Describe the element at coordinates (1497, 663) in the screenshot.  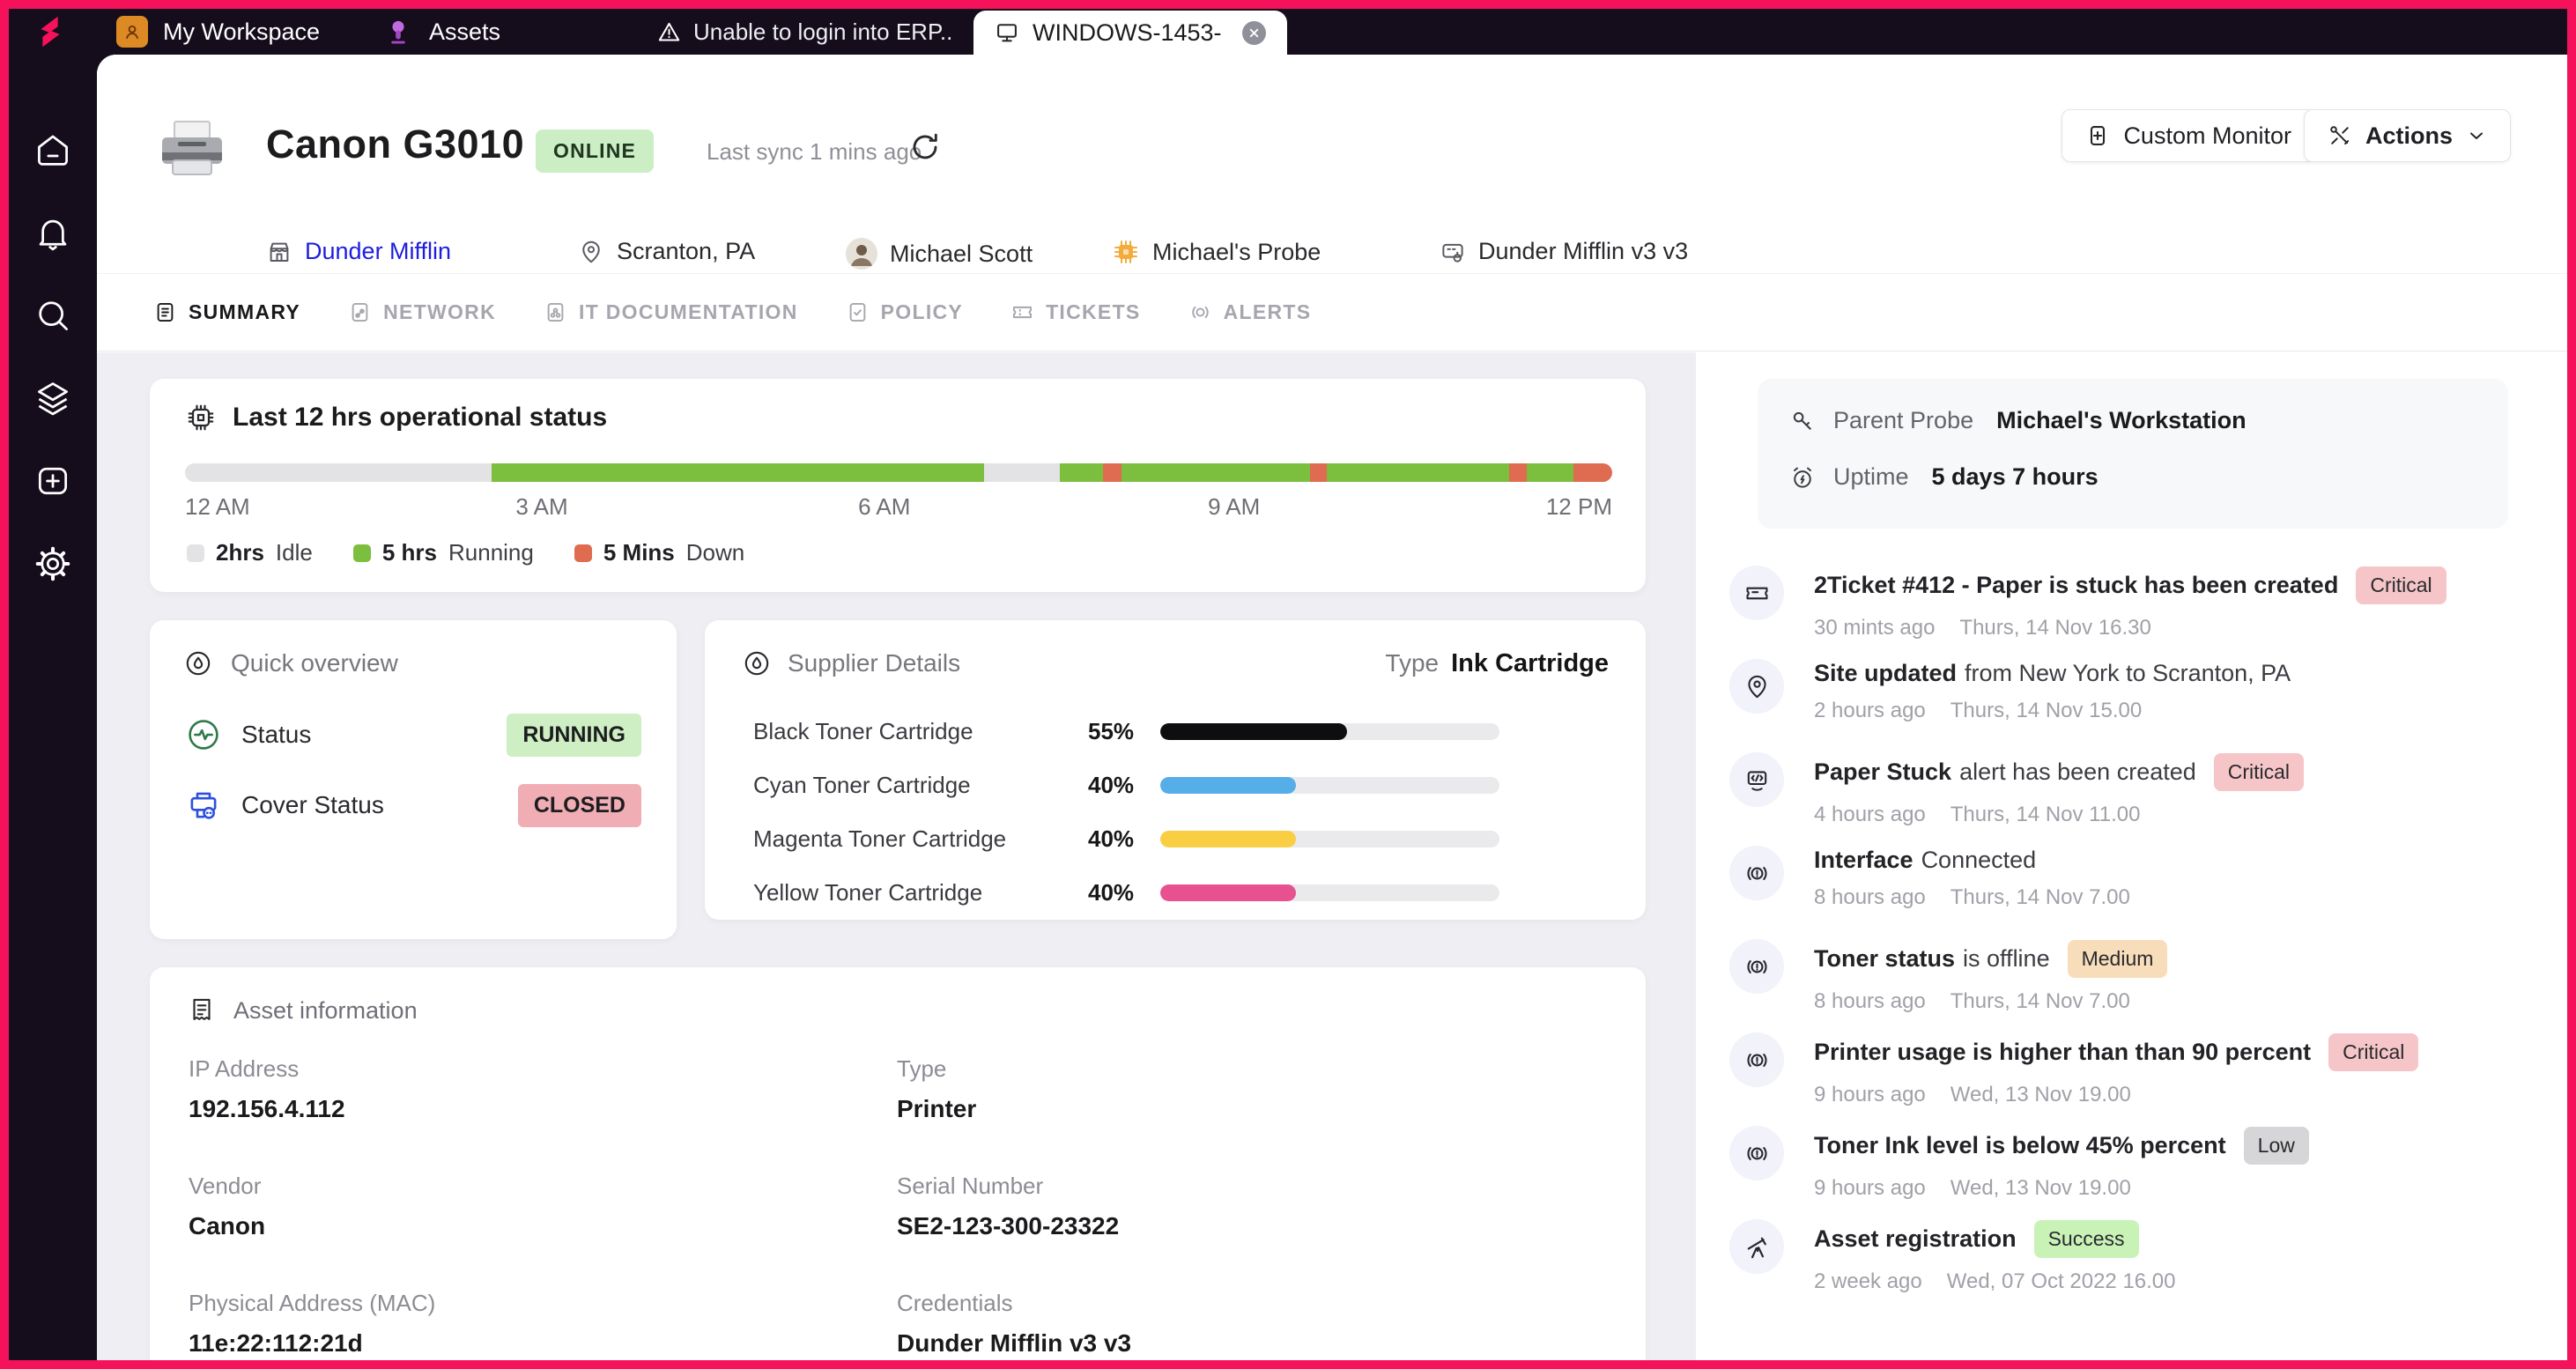
I see `cartridge-type: Type Ink Cartridge` at that location.